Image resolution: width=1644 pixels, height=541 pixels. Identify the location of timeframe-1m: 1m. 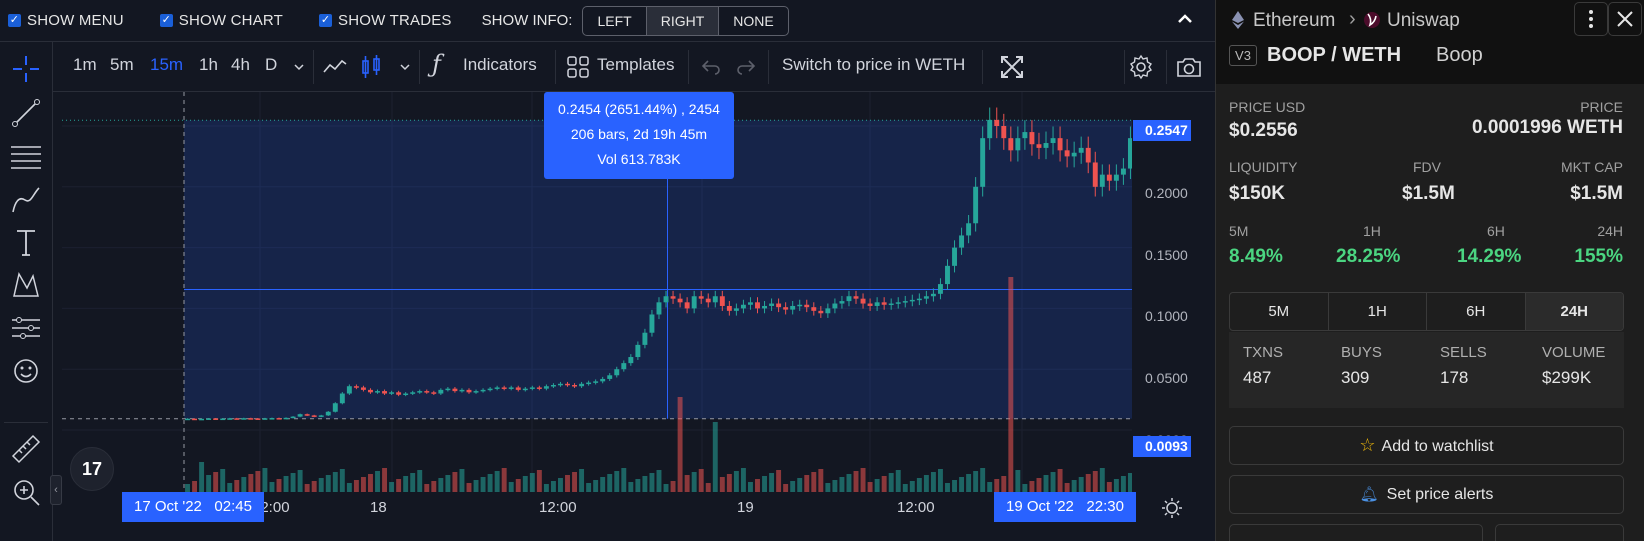
(85, 64).